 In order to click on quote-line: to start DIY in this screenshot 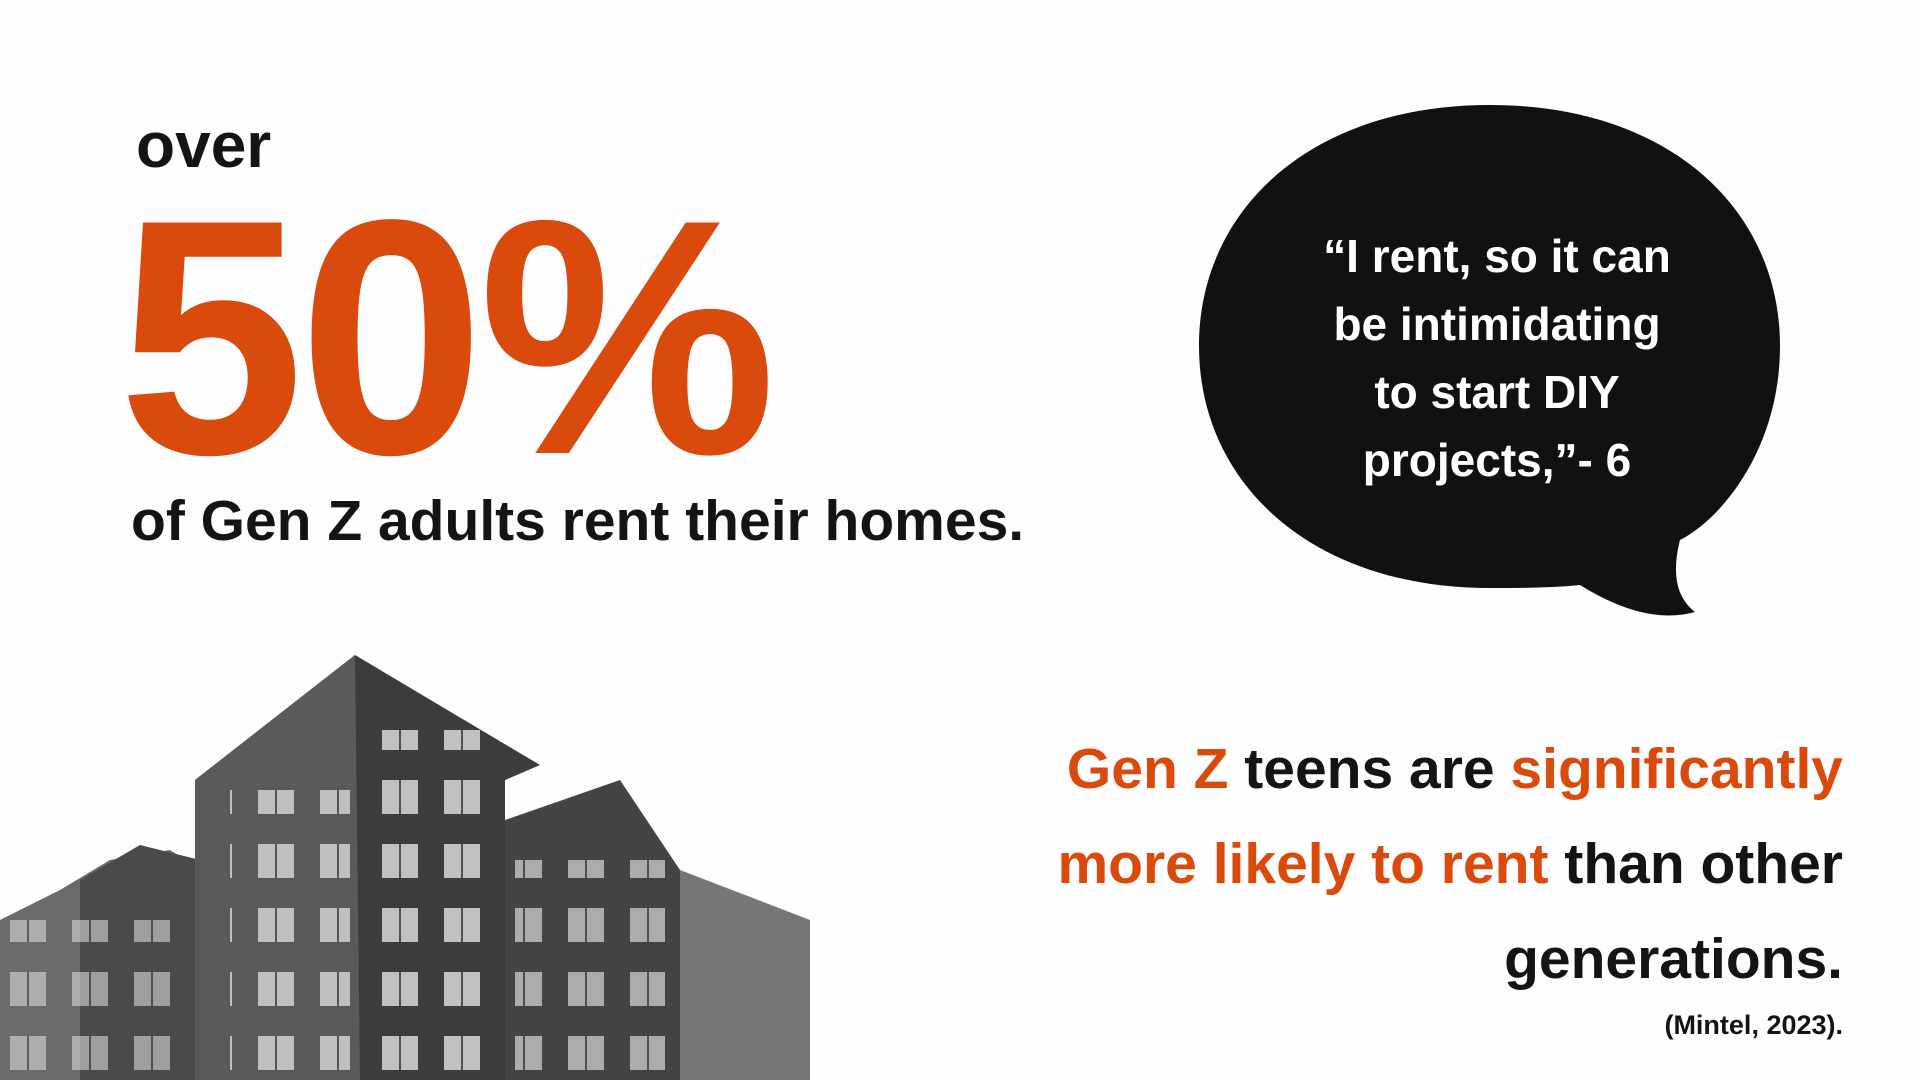, I will do `click(1497, 392)`.